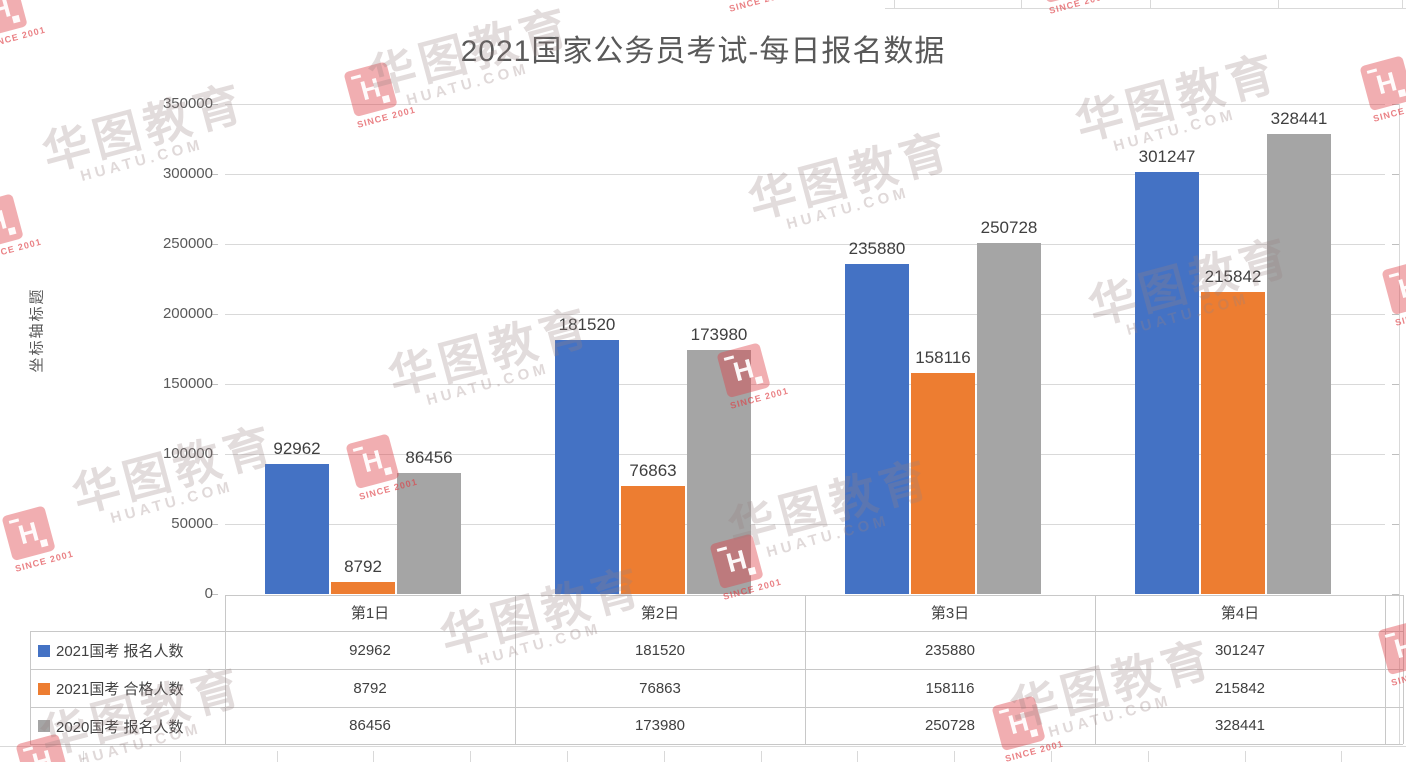 The width and height of the screenshot is (1406, 762). Describe the element at coordinates (1399, 424) in the screenshot. I see `right-axis-line` at that location.